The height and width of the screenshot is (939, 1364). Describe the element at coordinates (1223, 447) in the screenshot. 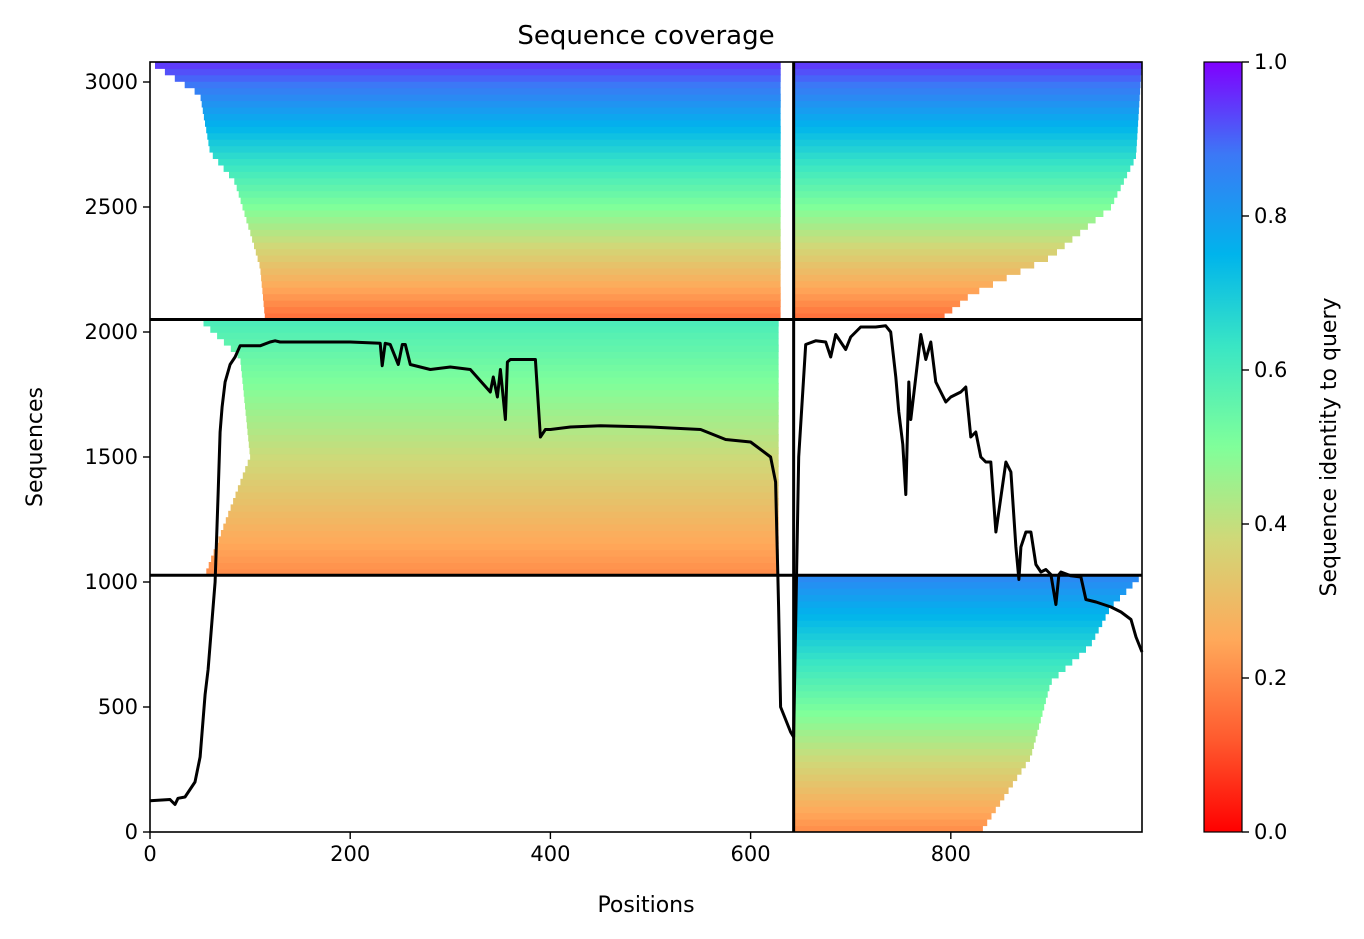

I see `colorbar` at that location.